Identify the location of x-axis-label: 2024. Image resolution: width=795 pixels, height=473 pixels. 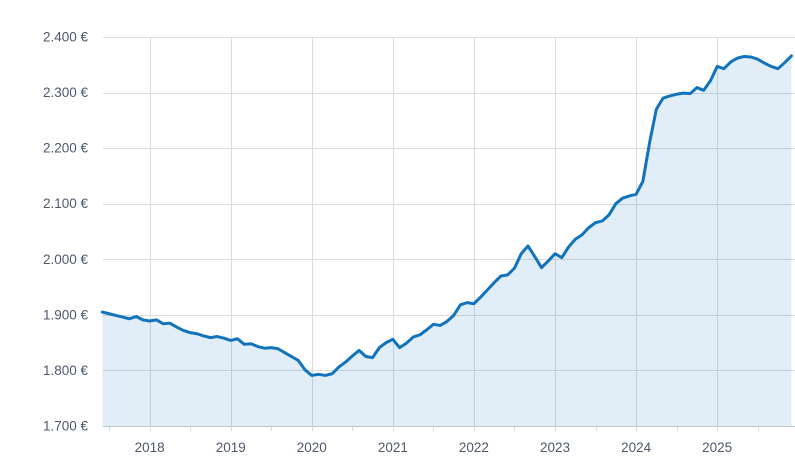
(636, 447).